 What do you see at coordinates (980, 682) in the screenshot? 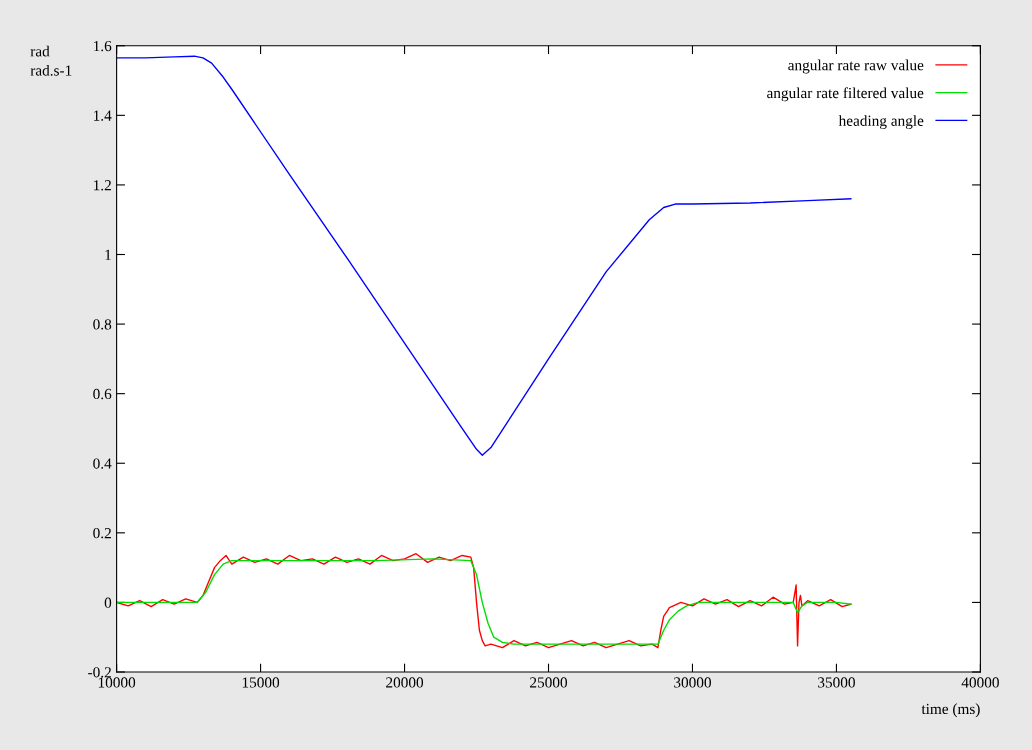
I see `x-tick-label: 40000` at bounding box center [980, 682].